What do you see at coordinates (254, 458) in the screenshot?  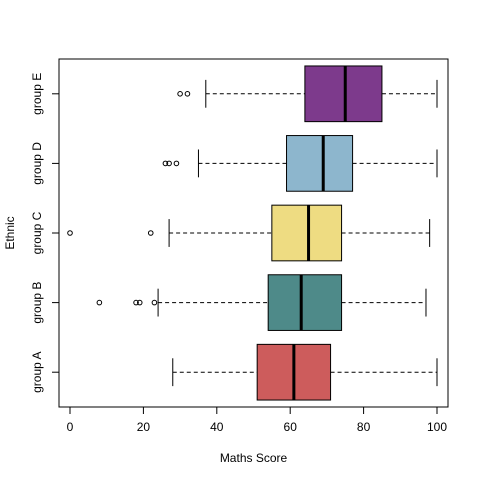 I see `x-axis-label: Maths Score` at bounding box center [254, 458].